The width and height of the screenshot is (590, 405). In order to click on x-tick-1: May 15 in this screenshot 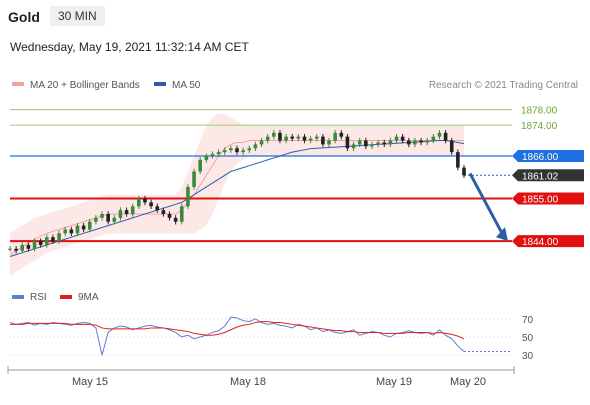, I will do `click(90, 382)`.